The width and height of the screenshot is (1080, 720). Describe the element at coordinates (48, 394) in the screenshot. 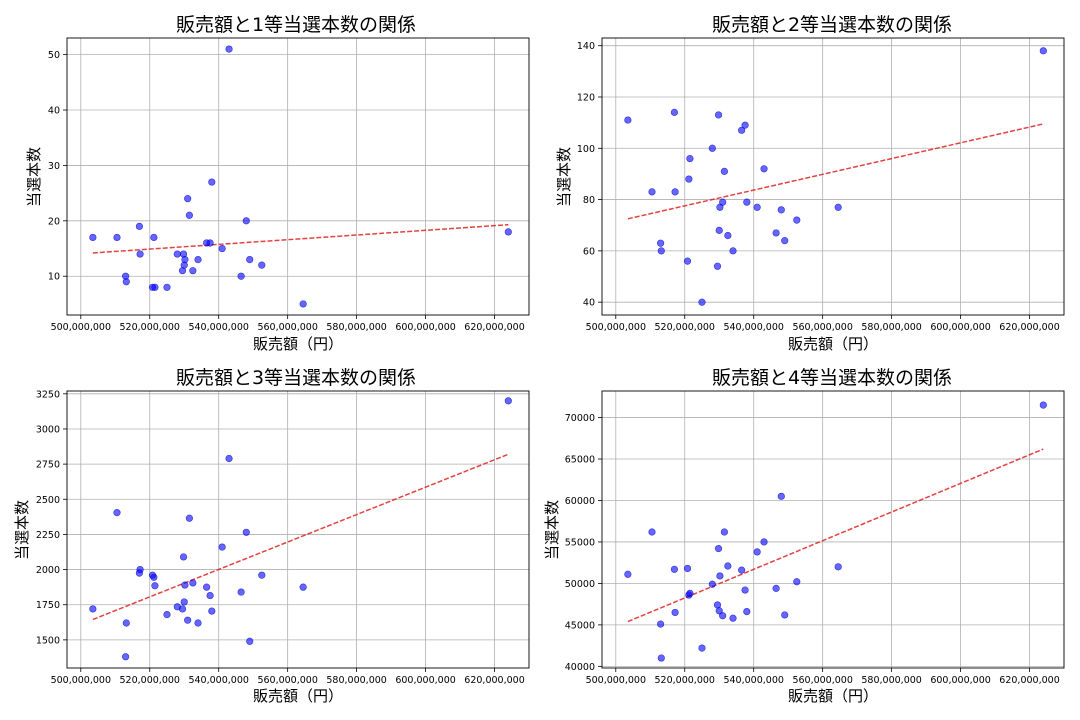

I see `y-tick-label: 3250` at that location.